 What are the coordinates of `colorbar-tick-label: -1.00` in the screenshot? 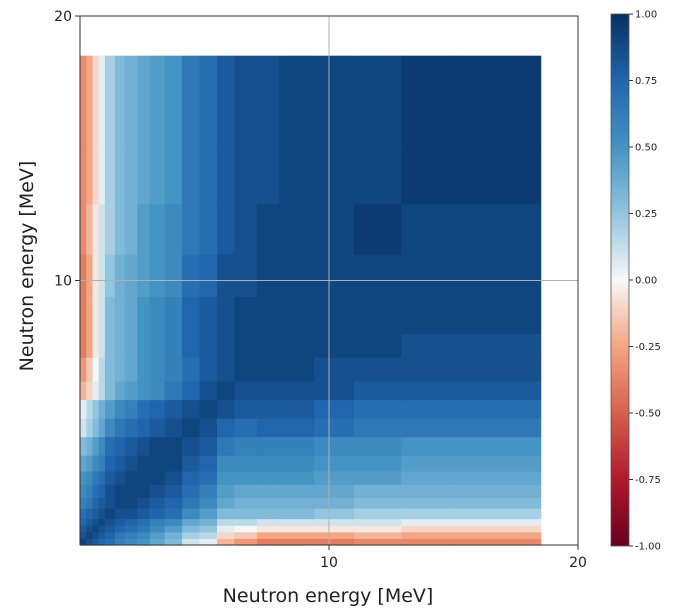 It's located at (648, 547).